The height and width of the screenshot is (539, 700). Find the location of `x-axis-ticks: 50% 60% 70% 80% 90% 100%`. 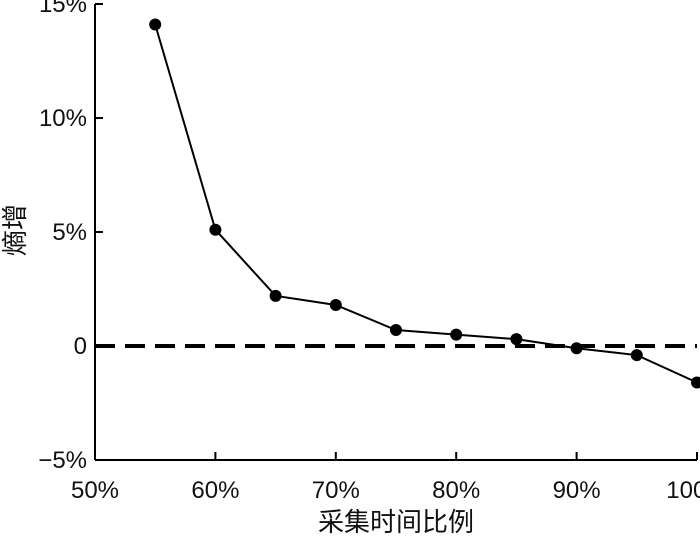

x-axis-ticks: 50% 60% 70% 80% 90% 100% is located at coordinates (385, 478).